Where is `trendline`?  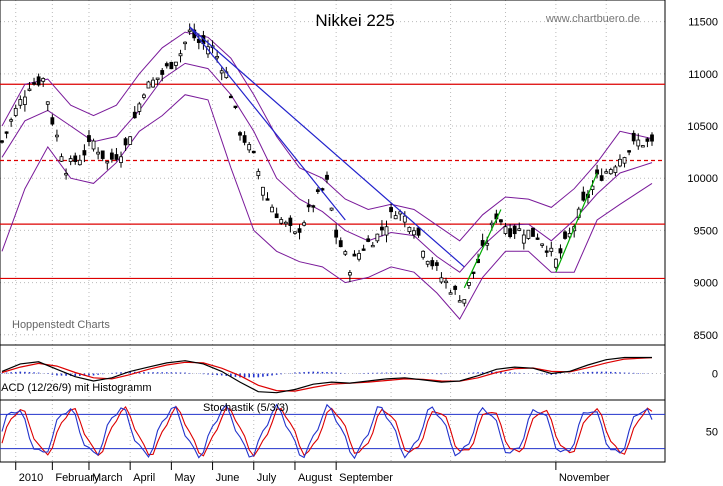 trendline is located at coordinates (576, 222).